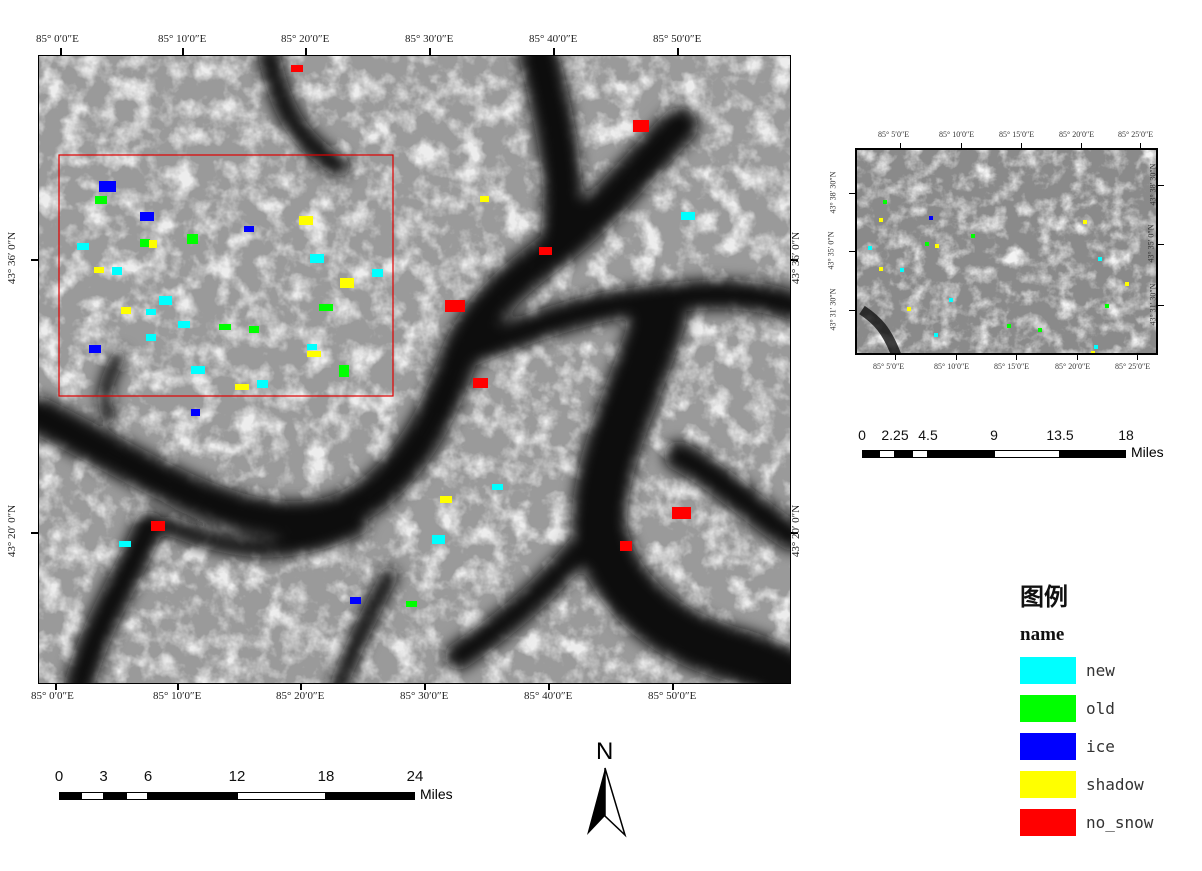  Describe the element at coordinates (1048, 822) in the screenshot. I see `legend-swatch` at that location.